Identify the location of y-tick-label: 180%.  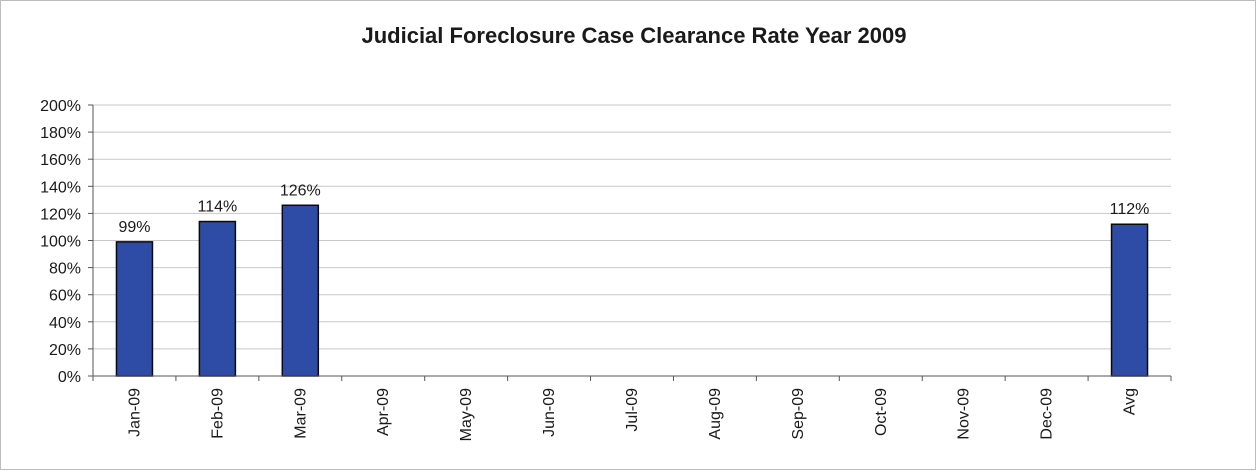
(60, 133).